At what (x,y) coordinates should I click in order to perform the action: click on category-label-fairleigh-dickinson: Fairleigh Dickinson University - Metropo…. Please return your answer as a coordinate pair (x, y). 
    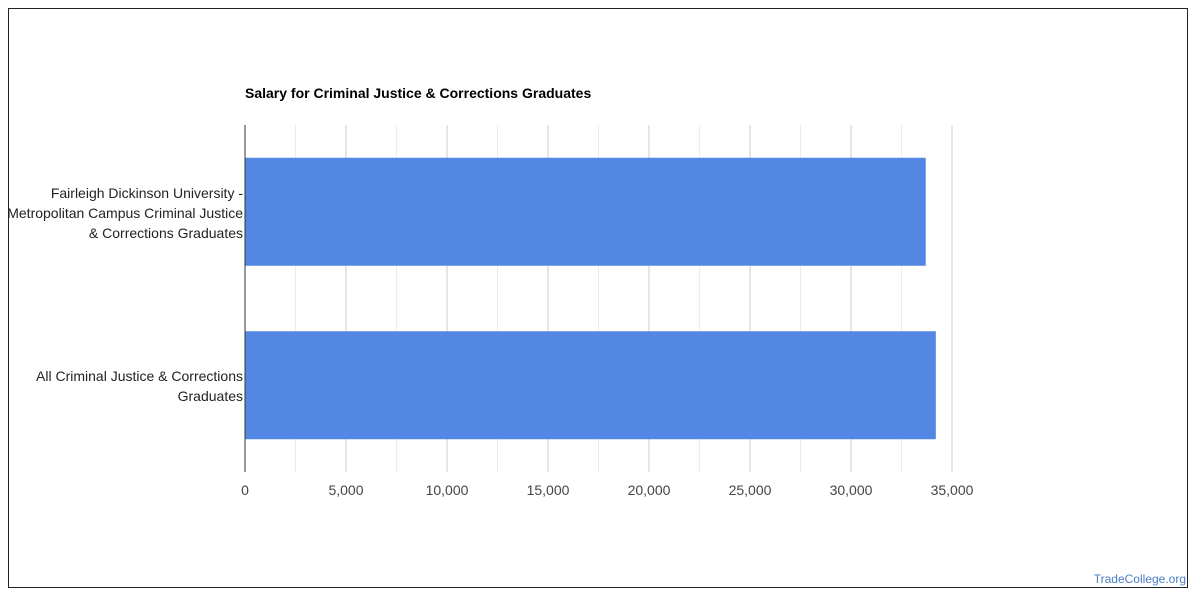
    Looking at the image, I should click on (125, 213).